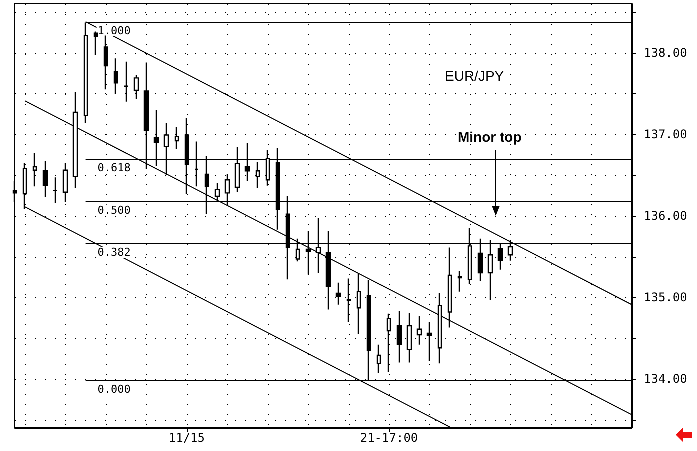  Describe the element at coordinates (666, 53) in the screenshot. I see `y-tick-label: 138.00` at that location.